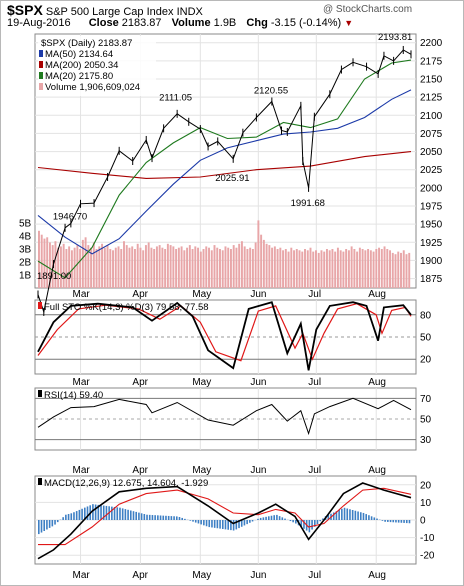  I want to click on price-annotation: 1891.00, so click(54, 276).